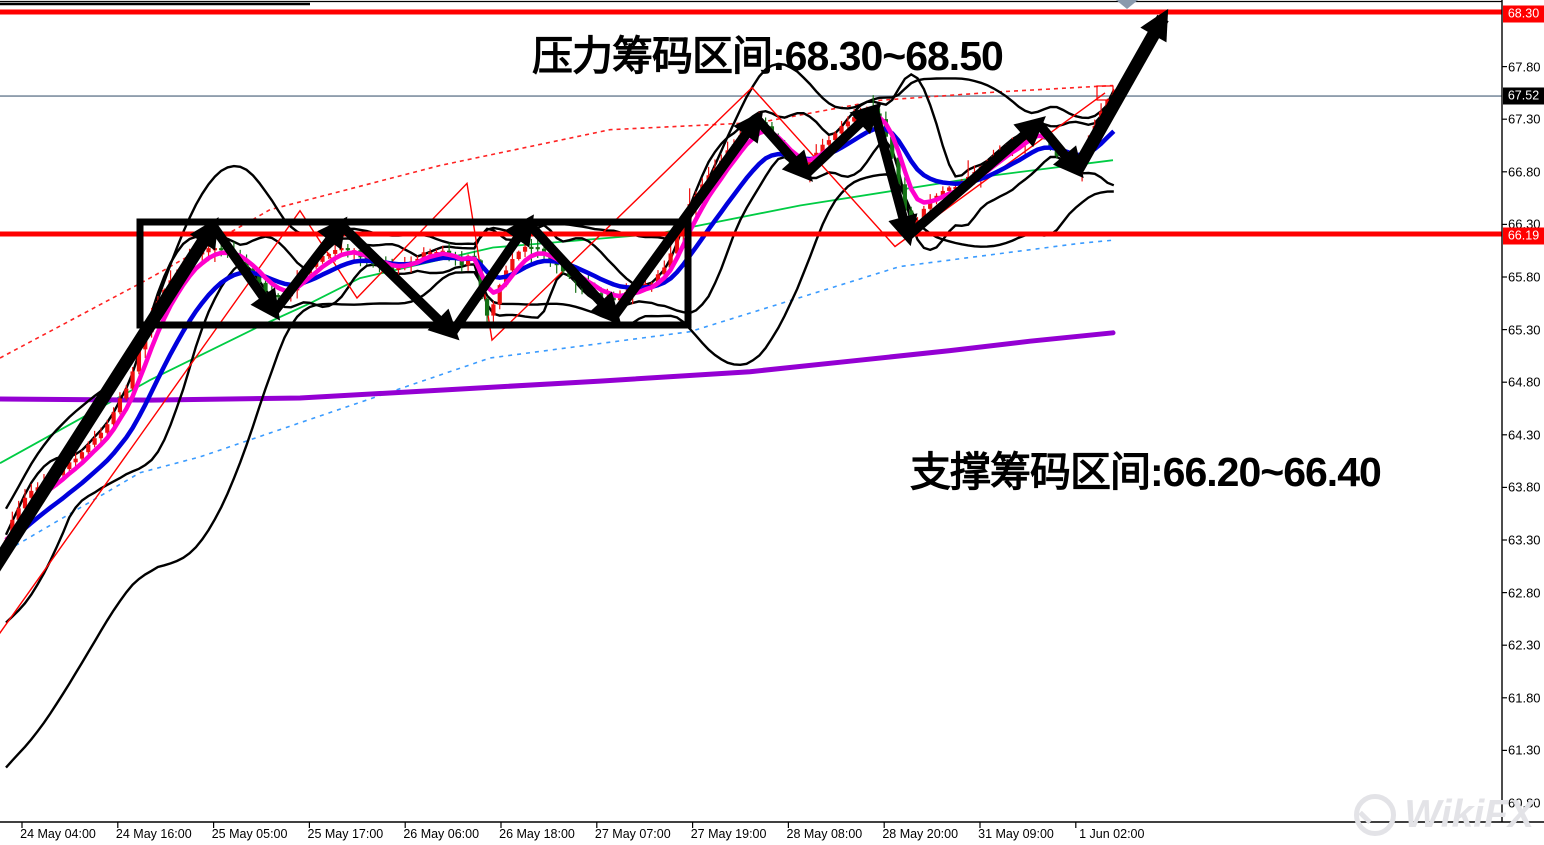 The width and height of the screenshot is (1544, 845). What do you see at coordinates (558, 366) in the screenshot?
I see `long-ma-line` at bounding box center [558, 366].